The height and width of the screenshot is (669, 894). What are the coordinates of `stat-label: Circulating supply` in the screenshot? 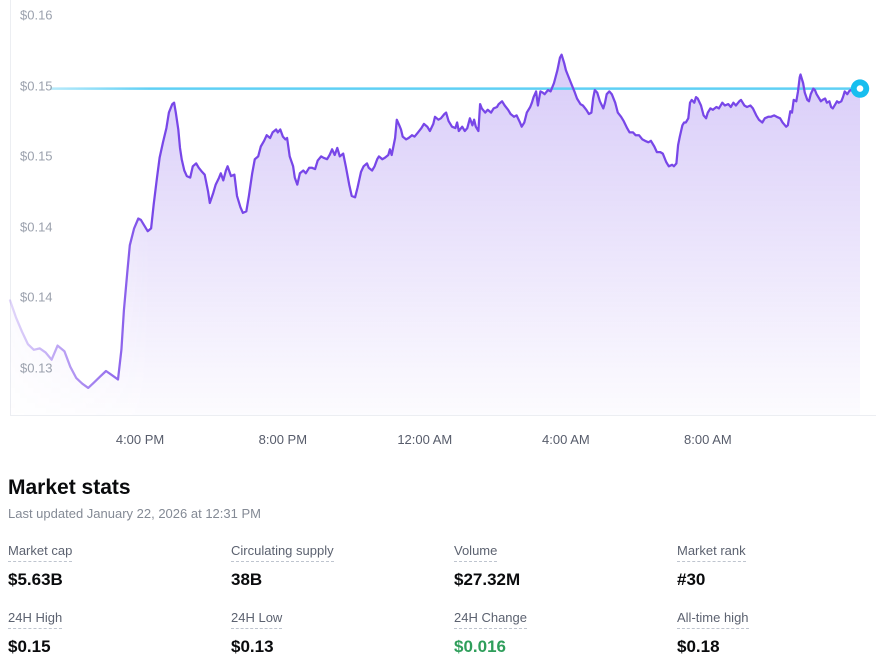 It's located at (282, 552).